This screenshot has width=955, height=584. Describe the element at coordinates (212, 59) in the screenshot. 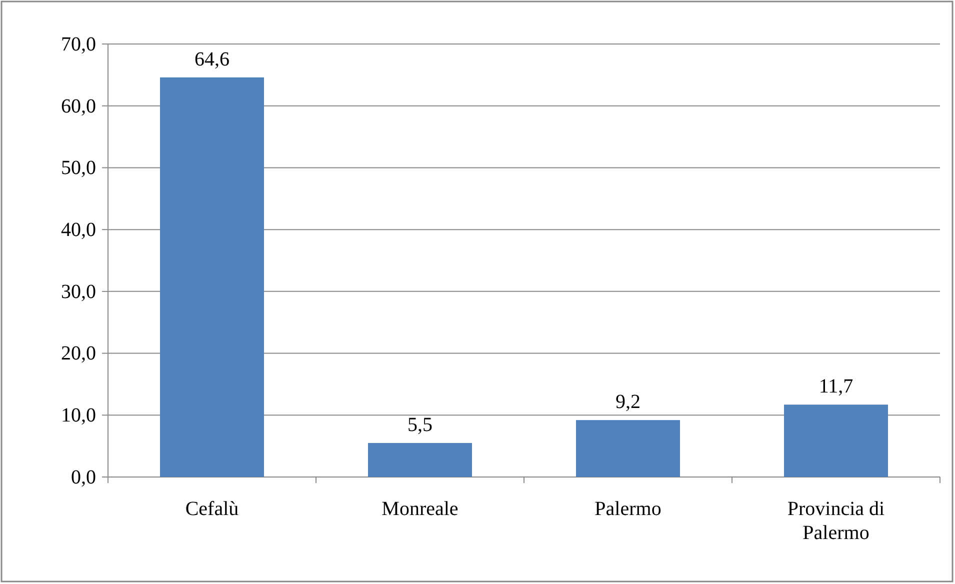

I see `data-label: 64,6` at that location.